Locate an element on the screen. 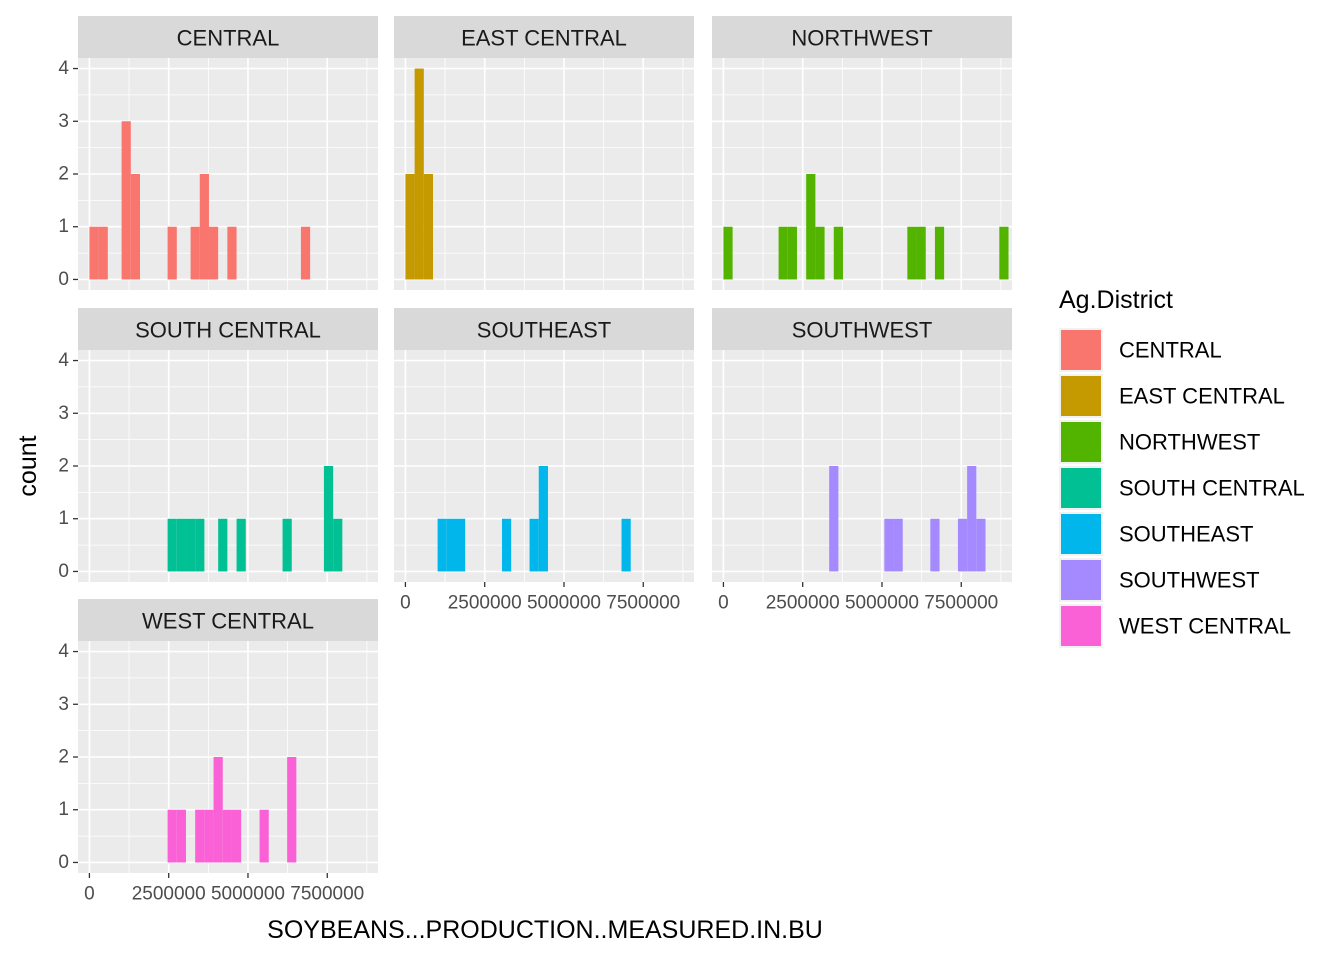 The width and height of the screenshot is (1344, 960). facet-strip-label: SOUTH CENTRAL is located at coordinates (228, 330).